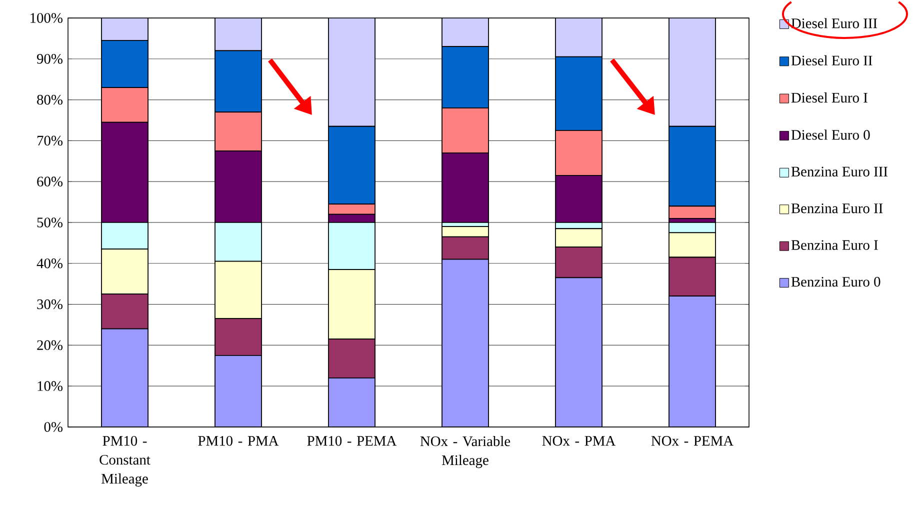 The image size is (919, 520). Describe the element at coordinates (49, 59) in the screenshot. I see `y-tick-label: 90%` at that location.